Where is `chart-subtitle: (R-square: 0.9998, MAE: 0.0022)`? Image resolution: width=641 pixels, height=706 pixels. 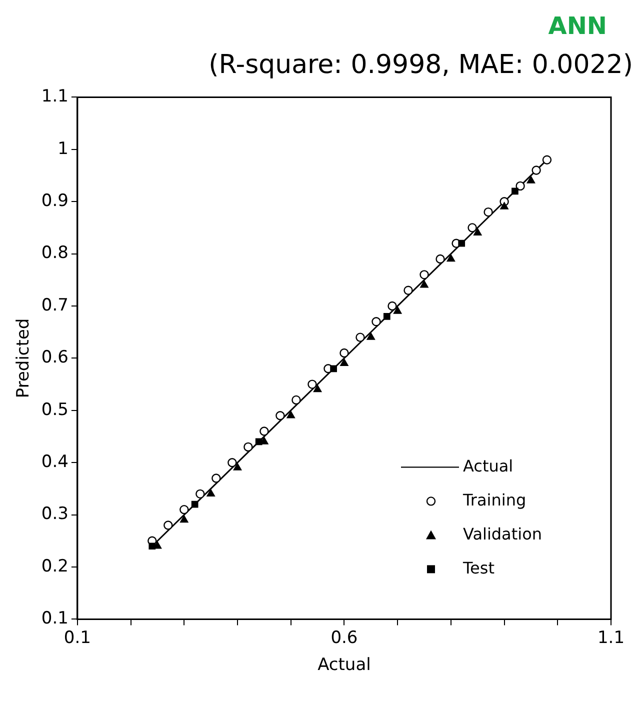
chart-subtitle: (R-square: 0.9998, MAE: 0.0022) is located at coordinates (421, 65).